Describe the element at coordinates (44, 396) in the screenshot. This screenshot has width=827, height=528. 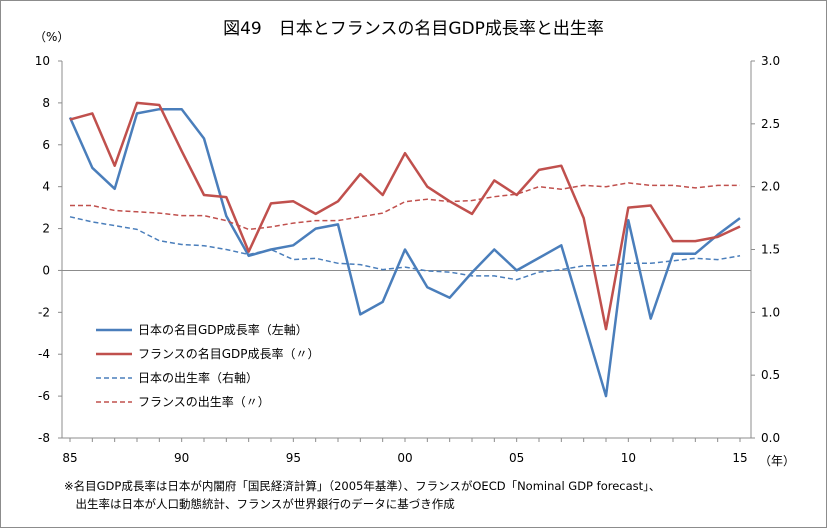
I see `left-tick-label: -6` at that location.